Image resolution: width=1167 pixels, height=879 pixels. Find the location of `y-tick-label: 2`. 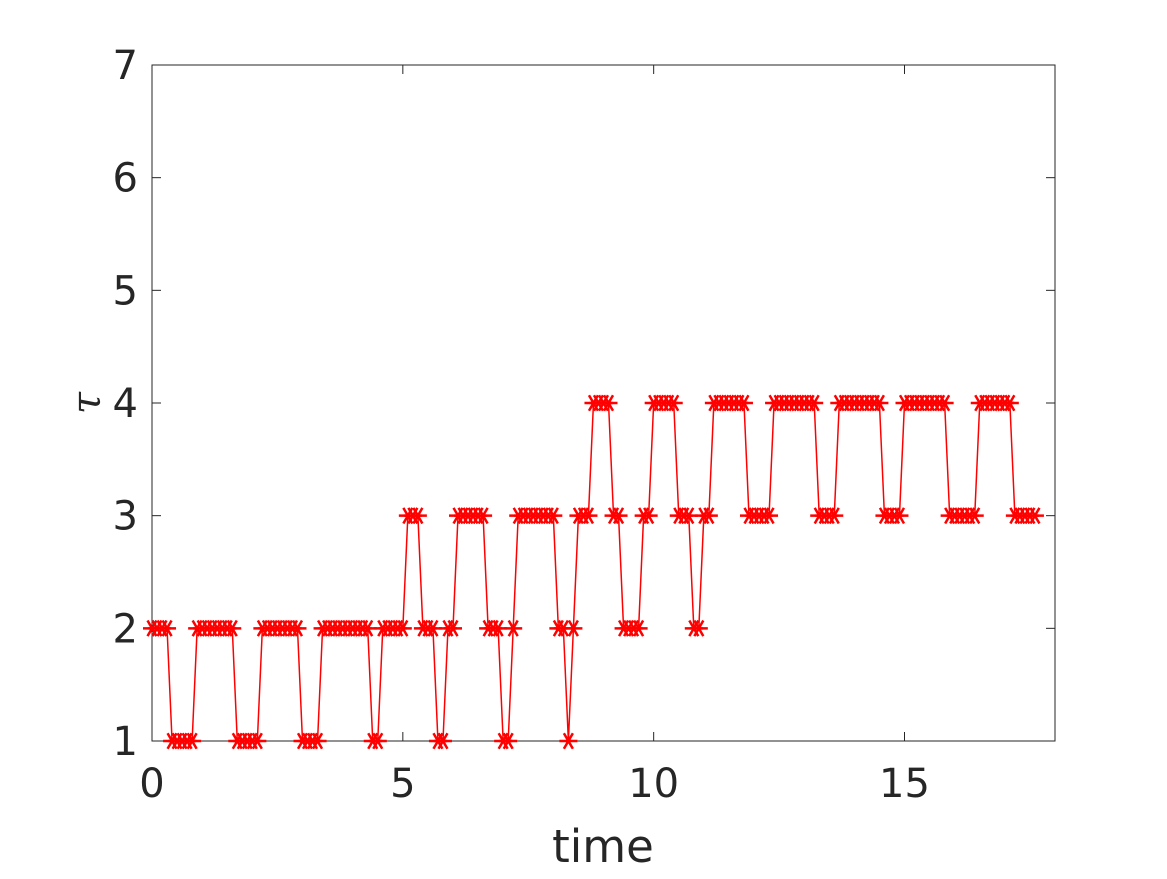

y-tick-label: 2 is located at coordinates (125, 629).